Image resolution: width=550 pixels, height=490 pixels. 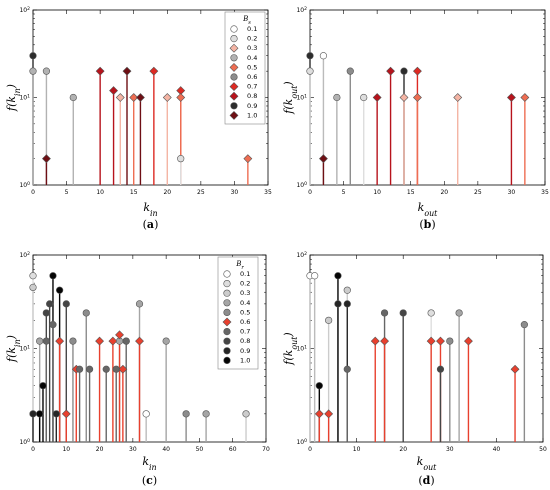 I want to click on legend-label: 0.9, so click(x=245, y=351).